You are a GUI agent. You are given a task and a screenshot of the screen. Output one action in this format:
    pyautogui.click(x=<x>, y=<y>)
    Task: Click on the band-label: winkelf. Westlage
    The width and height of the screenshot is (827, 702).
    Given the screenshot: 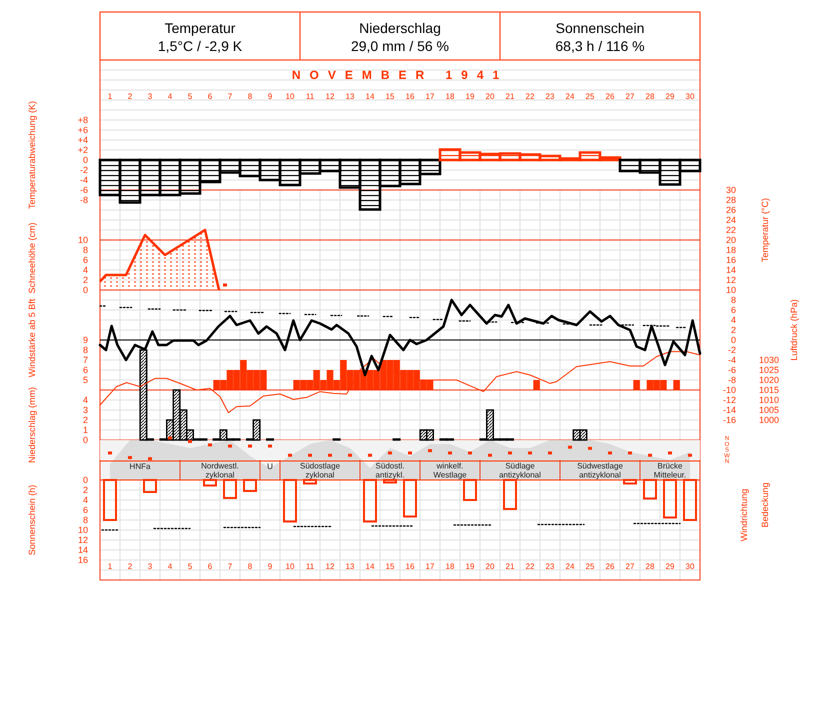 What is the action you would take?
    pyautogui.click(x=450, y=471)
    